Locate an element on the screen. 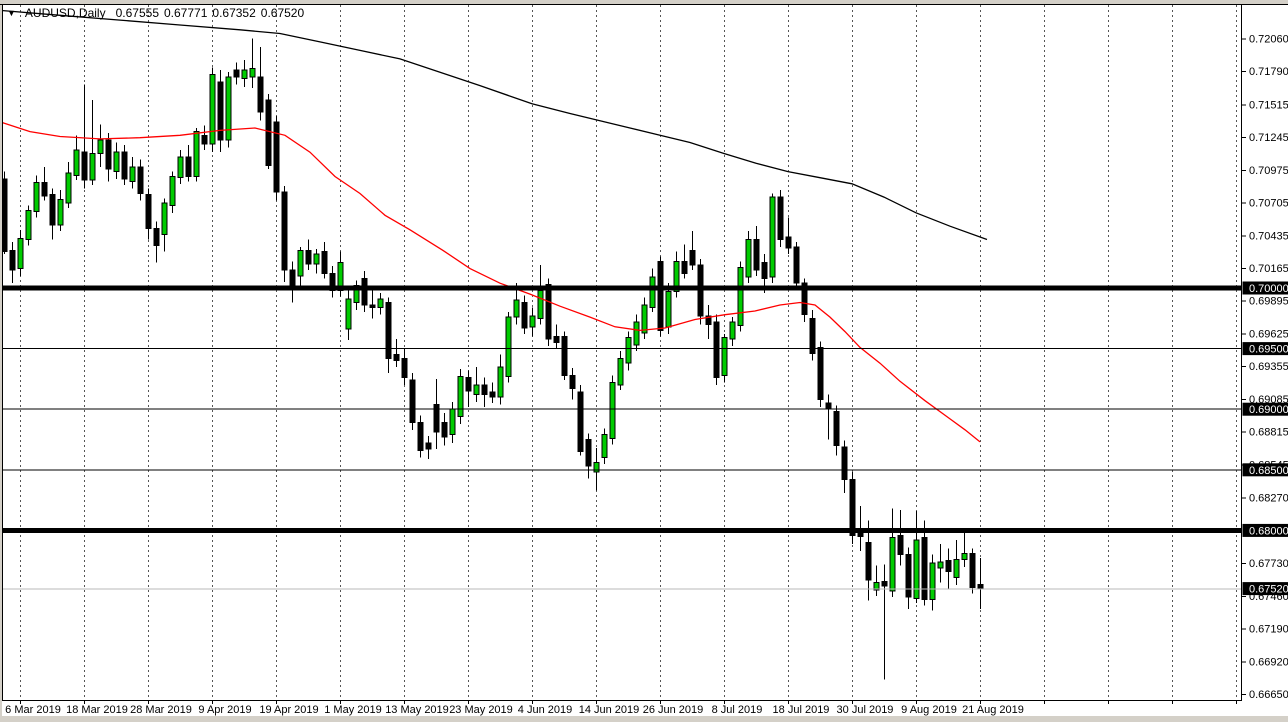 This screenshot has height=722, width=1288. level-price-label: 0.69000 is located at coordinates (1268, 410).